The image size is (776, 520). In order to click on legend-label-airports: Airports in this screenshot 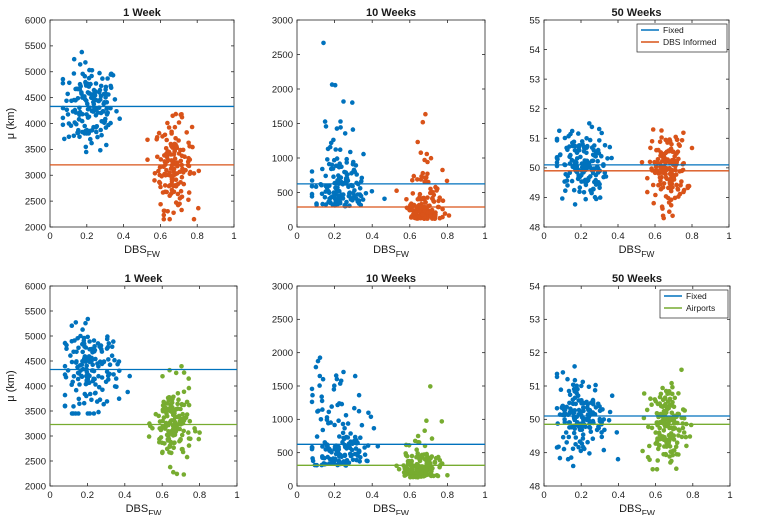, I will do `click(700, 308)`.